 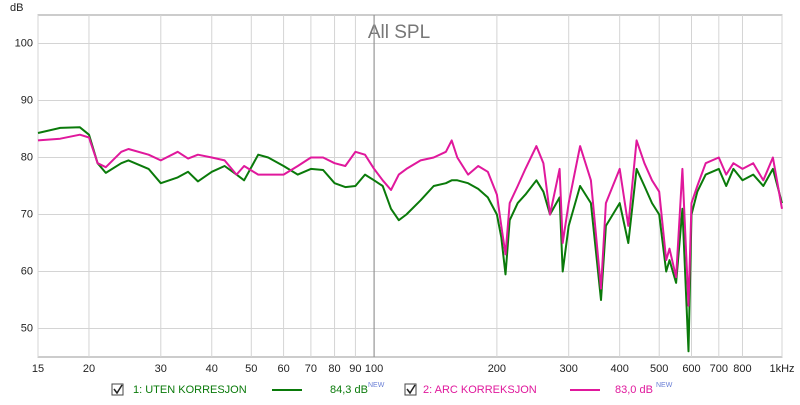 What do you see at coordinates (16, 8) in the screenshot?
I see `y-axis-label: dB` at bounding box center [16, 8].